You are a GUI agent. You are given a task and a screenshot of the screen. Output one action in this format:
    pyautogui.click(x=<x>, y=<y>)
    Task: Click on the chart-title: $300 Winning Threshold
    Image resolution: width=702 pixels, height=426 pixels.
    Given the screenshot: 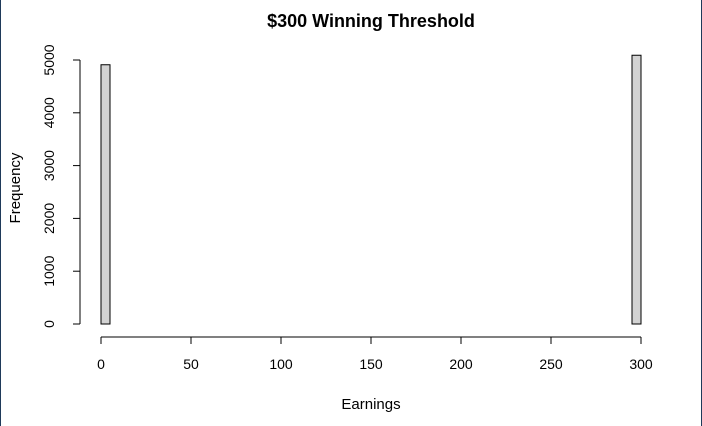 What is the action you would take?
    pyautogui.click(x=371, y=21)
    